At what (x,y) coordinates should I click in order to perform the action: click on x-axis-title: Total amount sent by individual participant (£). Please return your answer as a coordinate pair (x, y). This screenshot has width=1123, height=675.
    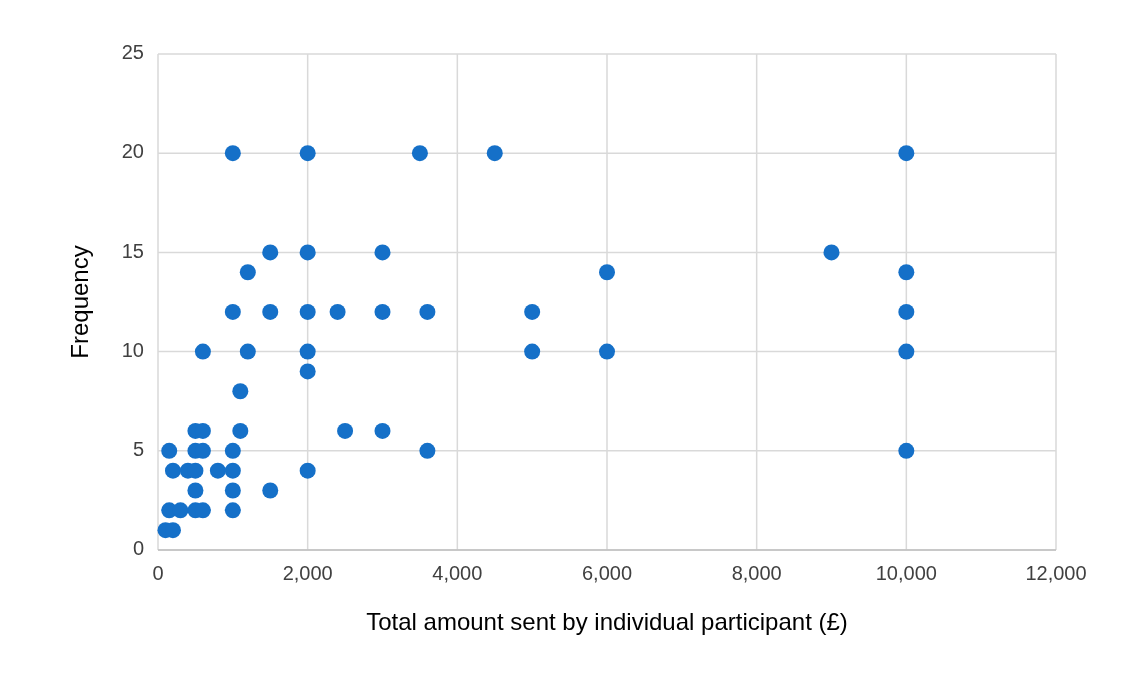
    Looking at the image, I should click on (607, 621).